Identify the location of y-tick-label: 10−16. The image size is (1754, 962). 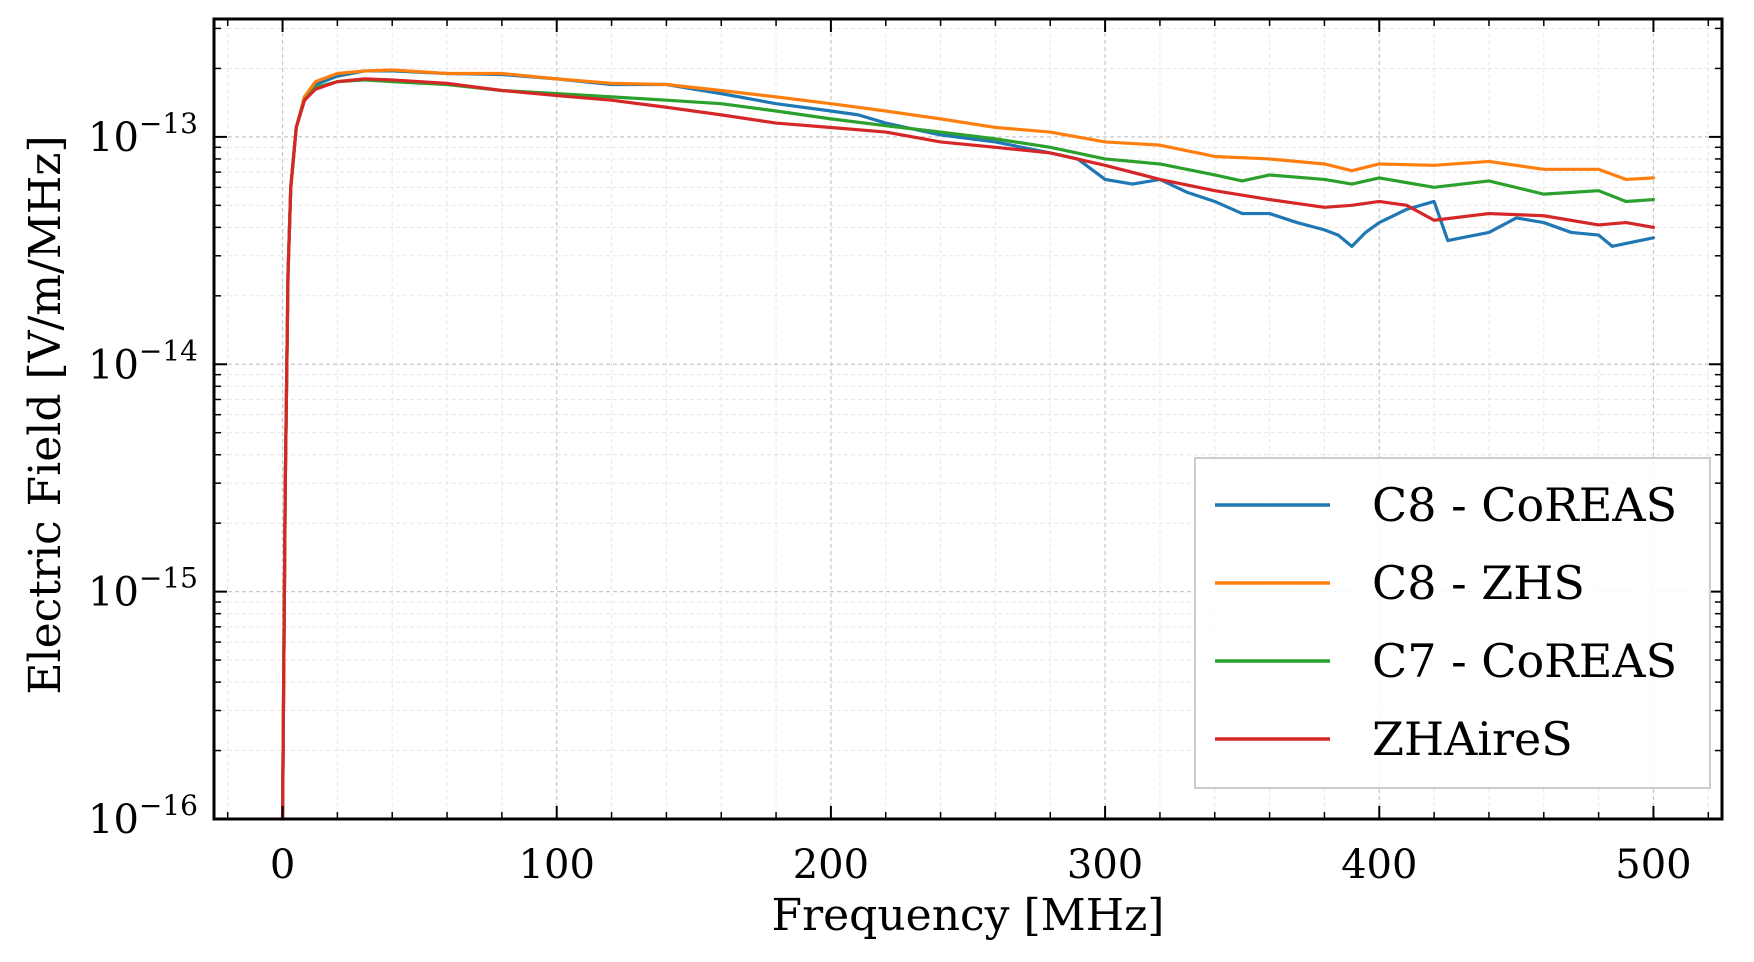
(143, 816).